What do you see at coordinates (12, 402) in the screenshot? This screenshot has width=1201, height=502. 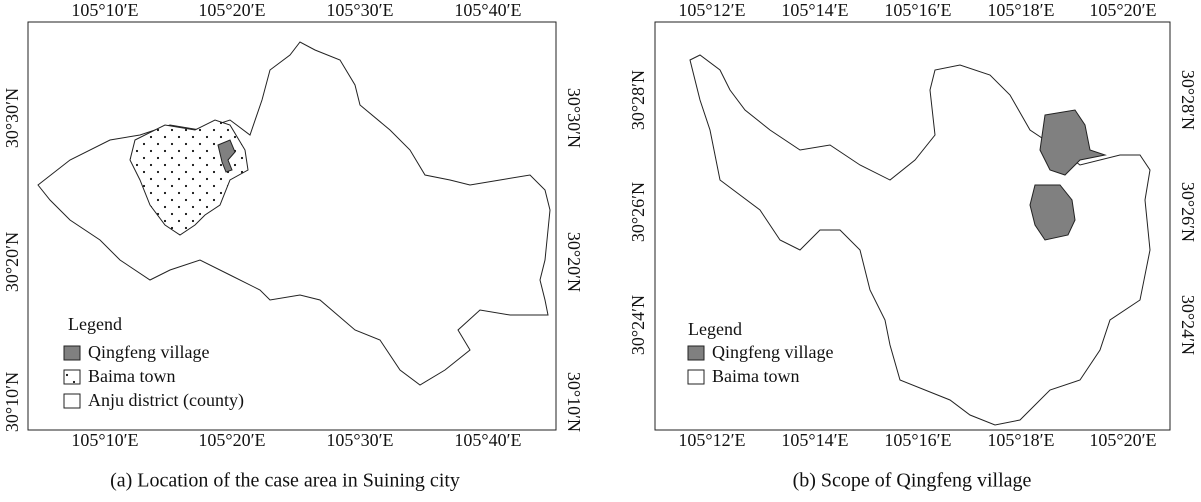 I see `left-tick-label: 30°10′N` at bounding box center [12, 402].